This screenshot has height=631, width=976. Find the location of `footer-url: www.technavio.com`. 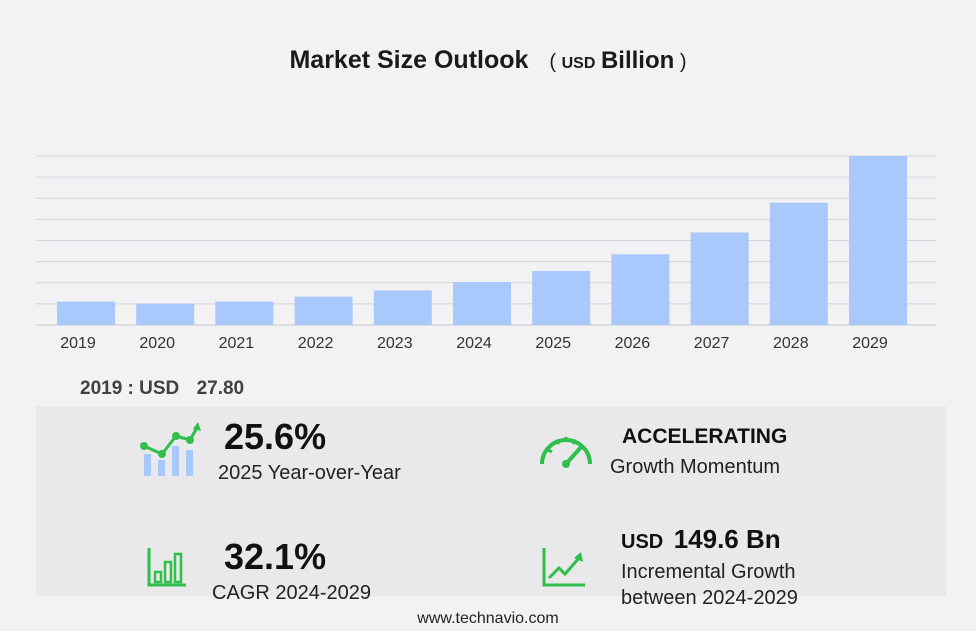

footer-url: www.technavio.com is located at coordinates (488, 618).